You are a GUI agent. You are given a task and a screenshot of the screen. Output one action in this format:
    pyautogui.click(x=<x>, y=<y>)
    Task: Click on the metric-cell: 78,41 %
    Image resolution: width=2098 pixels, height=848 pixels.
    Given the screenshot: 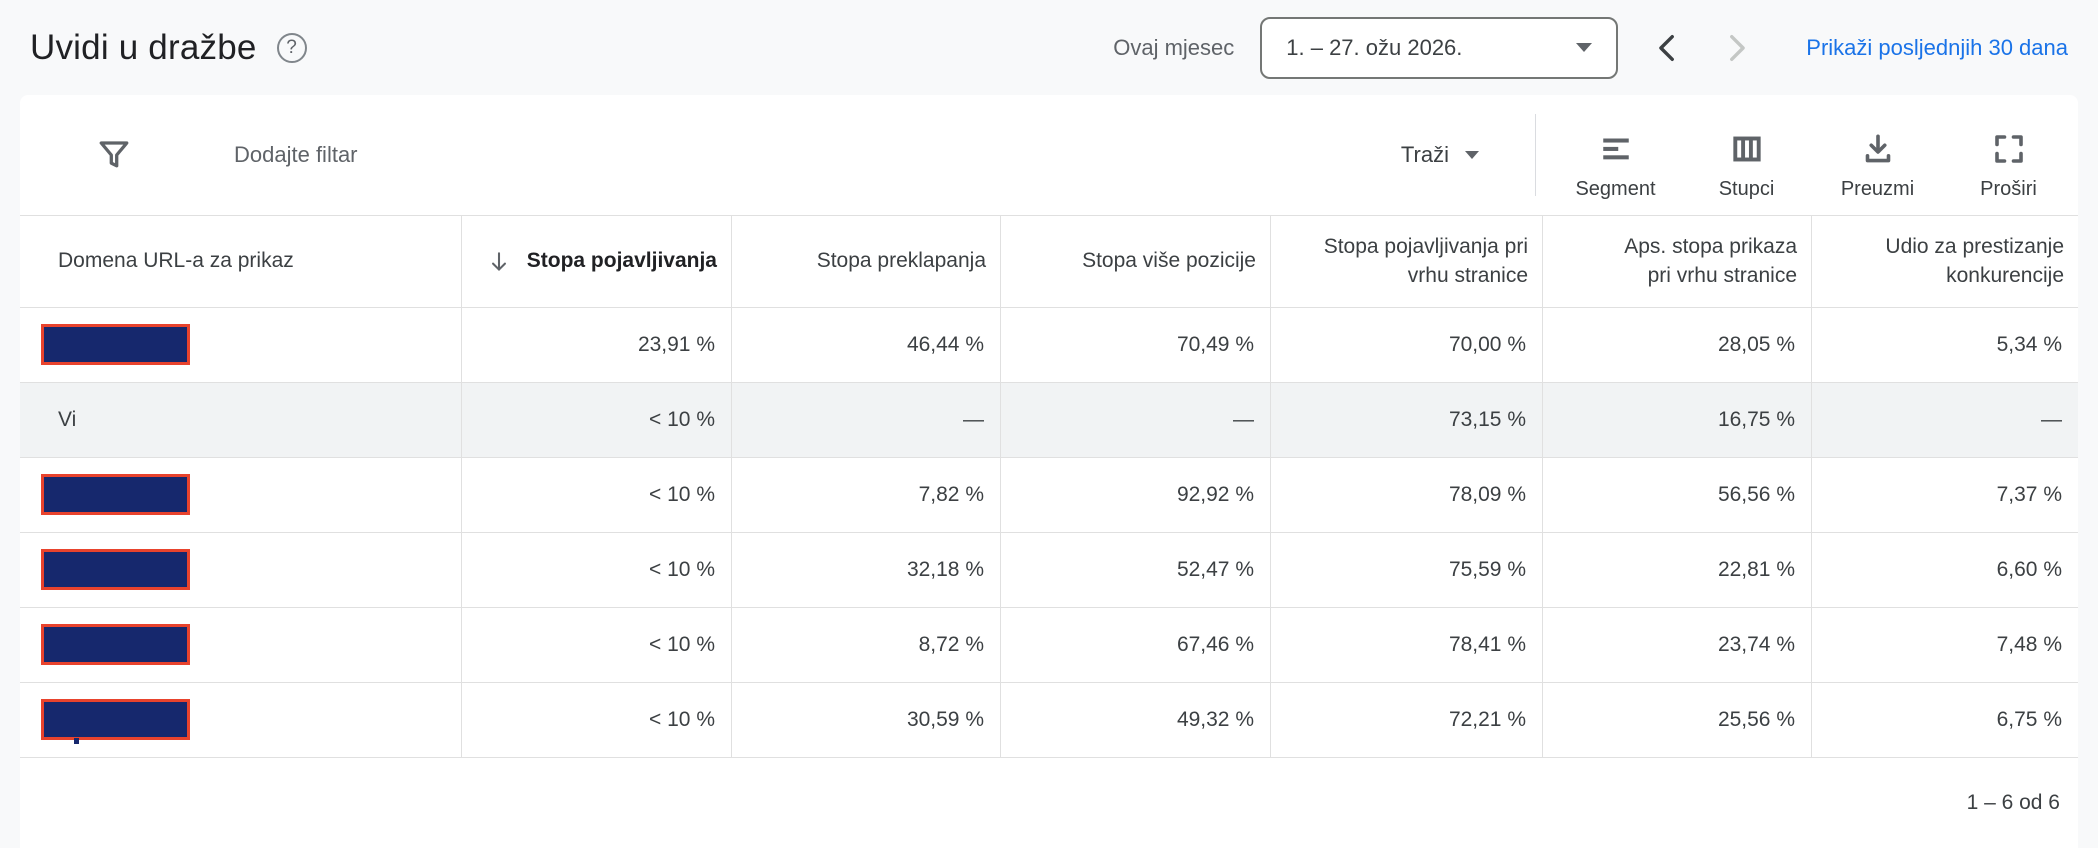 What is the action you would take?
    pyautogui.click(x=1407, y=645)
    